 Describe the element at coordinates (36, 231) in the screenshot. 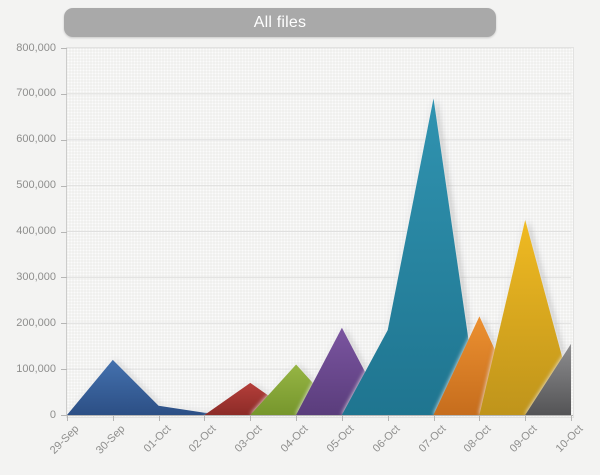

I see `y-axis-label: 400,000` at that location.